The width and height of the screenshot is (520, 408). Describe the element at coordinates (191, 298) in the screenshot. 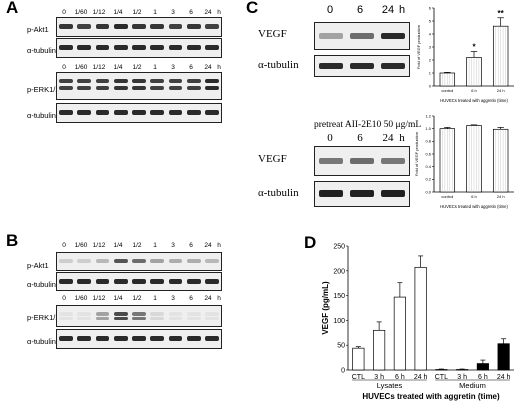

I see `lane-label: 6` at that location.